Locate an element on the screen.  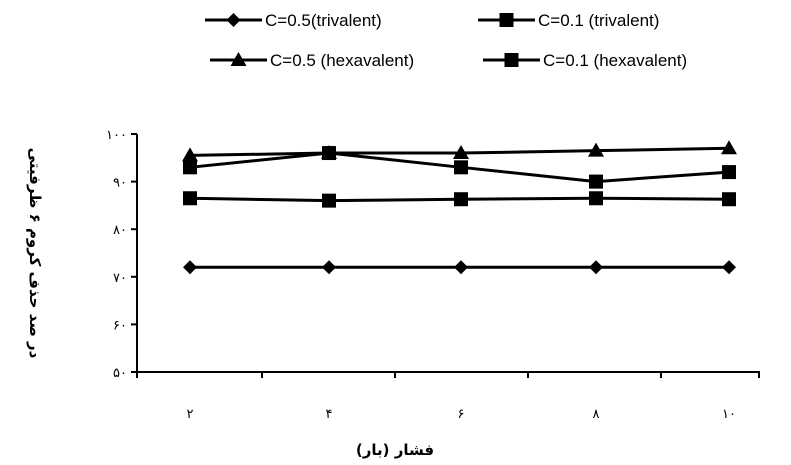
y-tick-label: ۹۰ is located at coordinates (120, 183).